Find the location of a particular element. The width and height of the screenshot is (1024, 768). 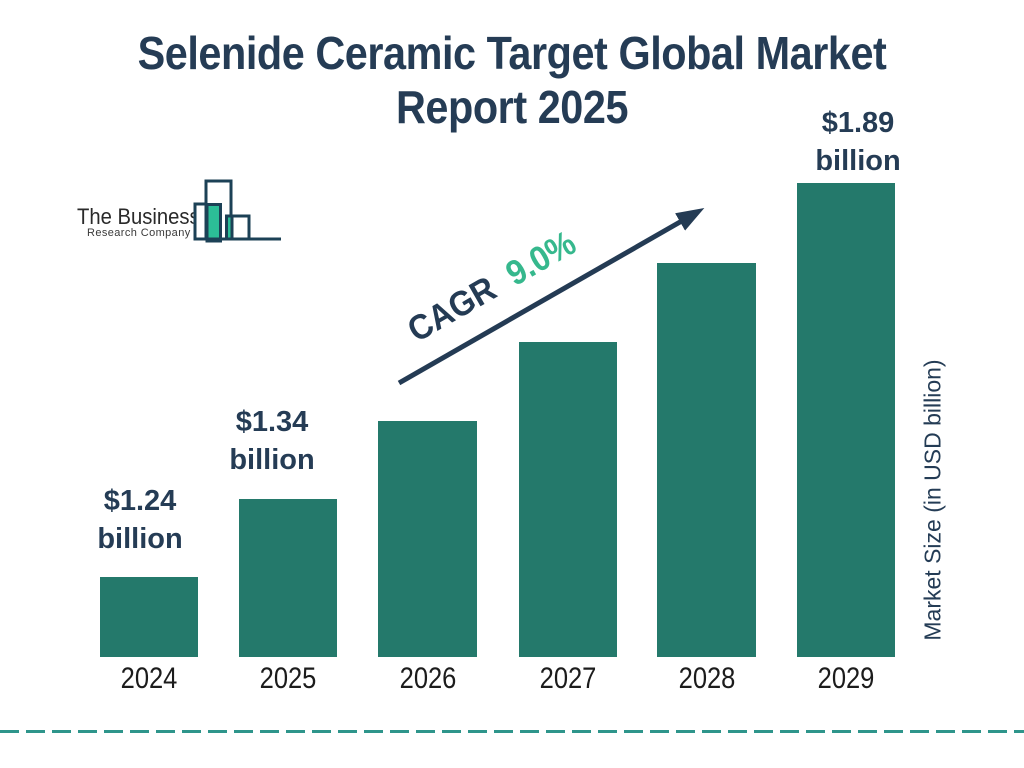

y-axis-label: Market Size (in USD billion) is located at coordinates (932, 500).